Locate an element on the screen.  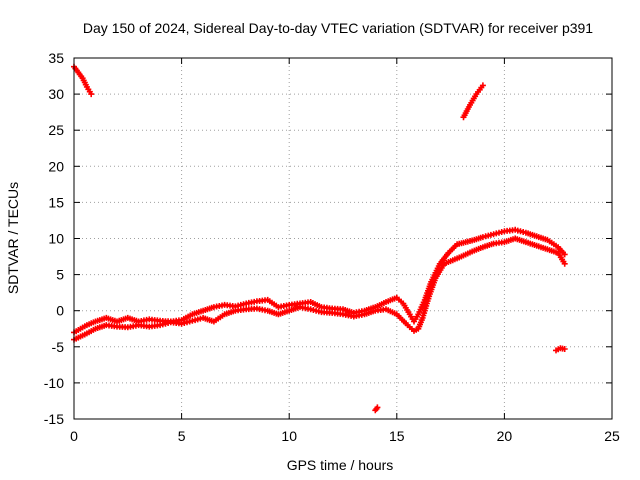
x-tick-label: 5 is located at coordinates (182, 436).